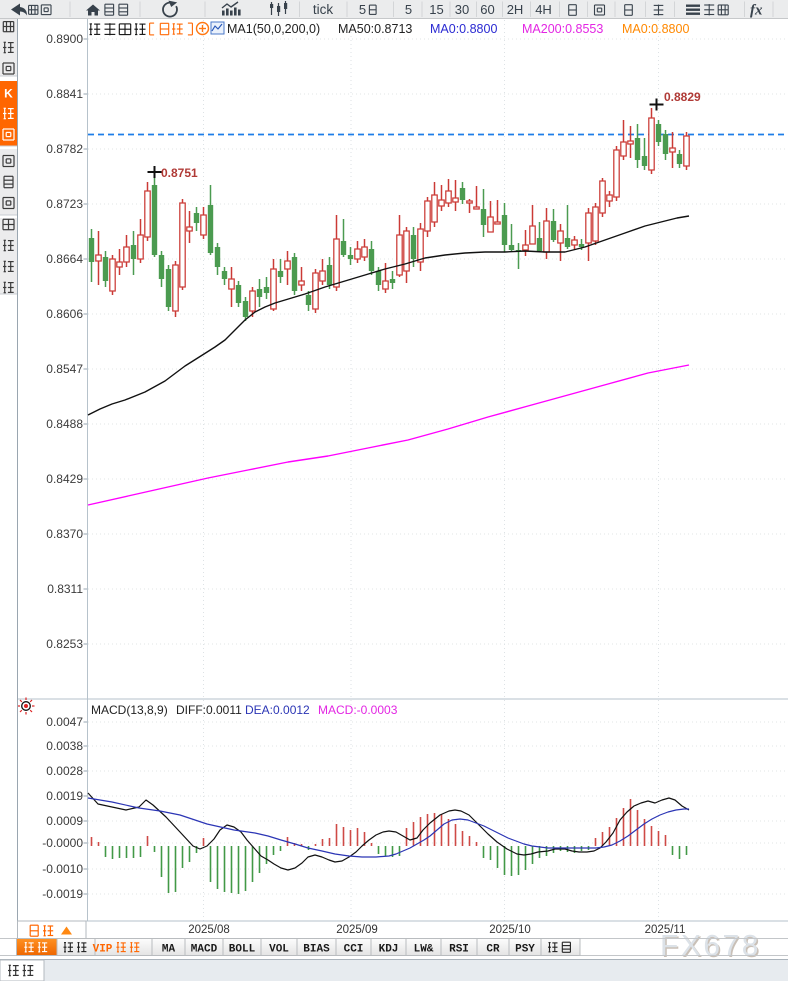 This screenshot has height=986, width=788. What do you see at coordinates (62, 843) in the screenshot?
I see `svg-text: -0.0000` at bounding box center [62, 843].